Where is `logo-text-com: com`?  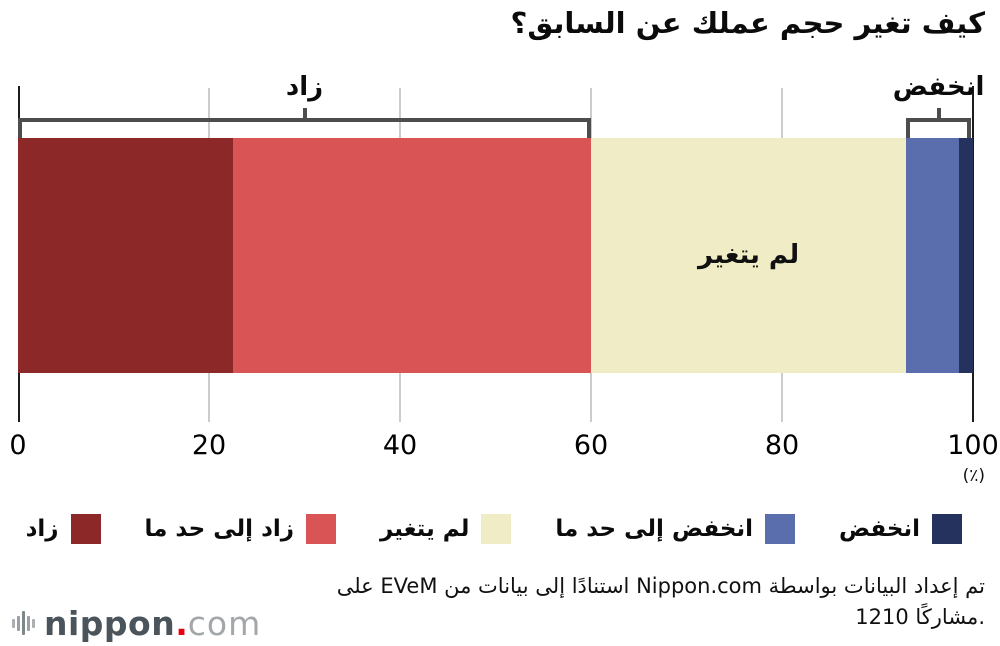
logo-text-com: com is located at coordinates (224, 623).